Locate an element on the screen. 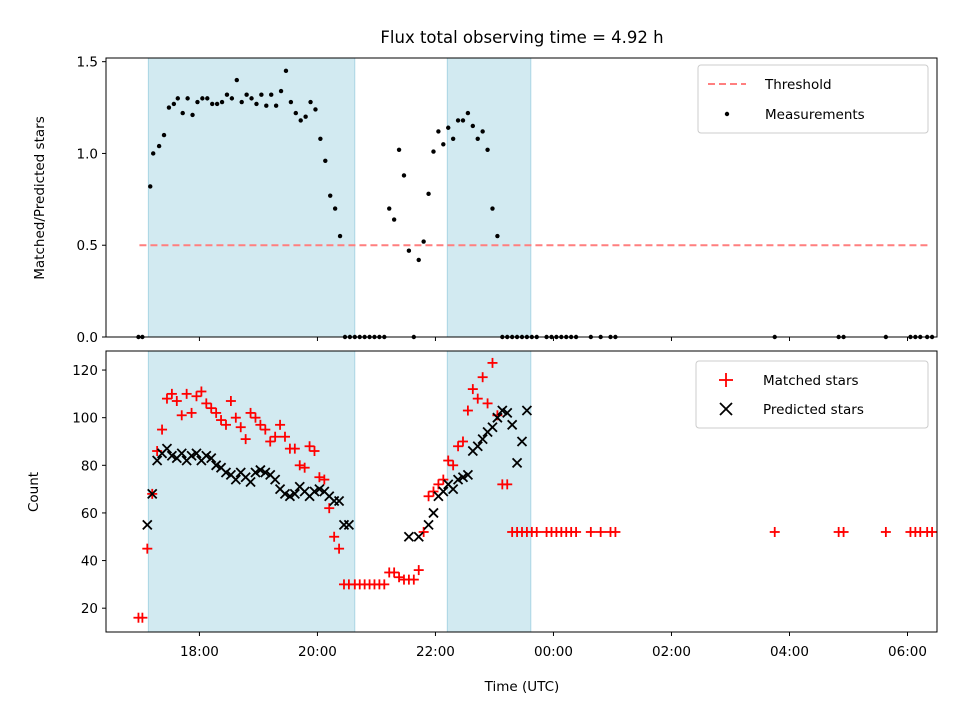 The height and width of the screenshot is (720, 960). matched-stars-legend-swatch is located at coordinates (726, 380).